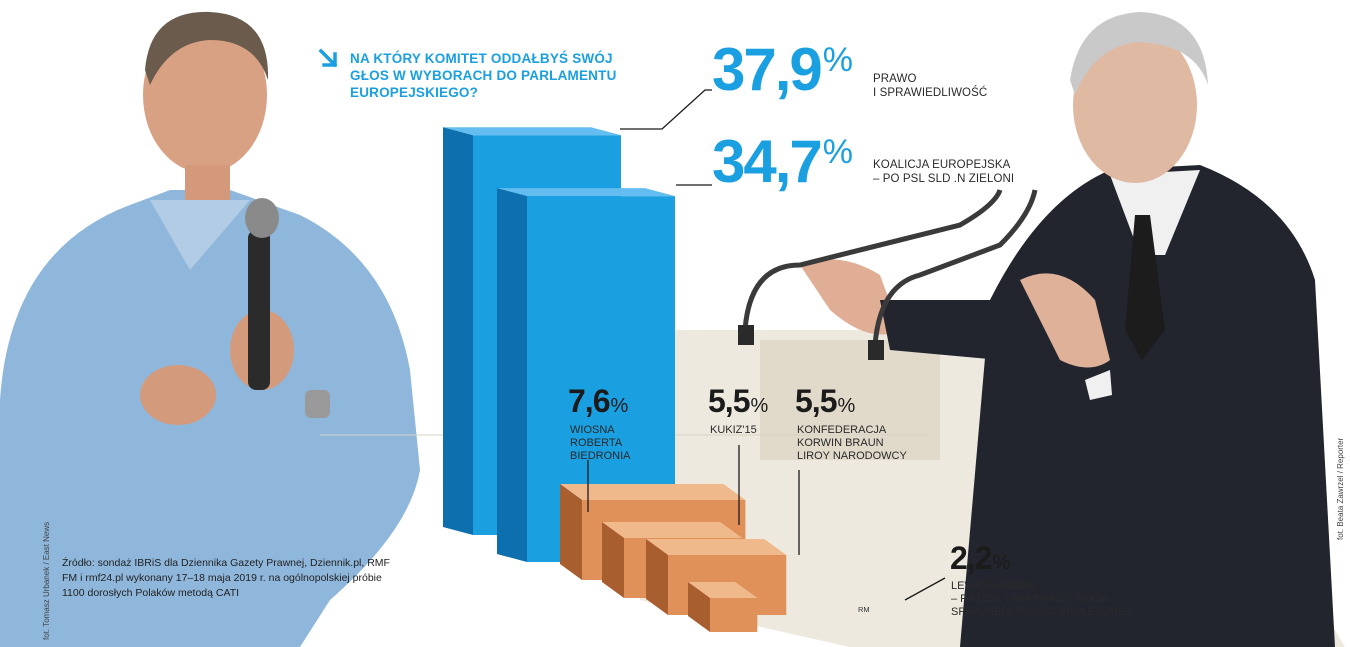 This screenshot has width=1350, height=647. Describe the element at coordinates (46, 580) in the screenshot. I see `photo-credit-left: fot. Tomasz Urbanek / East News` at that location.